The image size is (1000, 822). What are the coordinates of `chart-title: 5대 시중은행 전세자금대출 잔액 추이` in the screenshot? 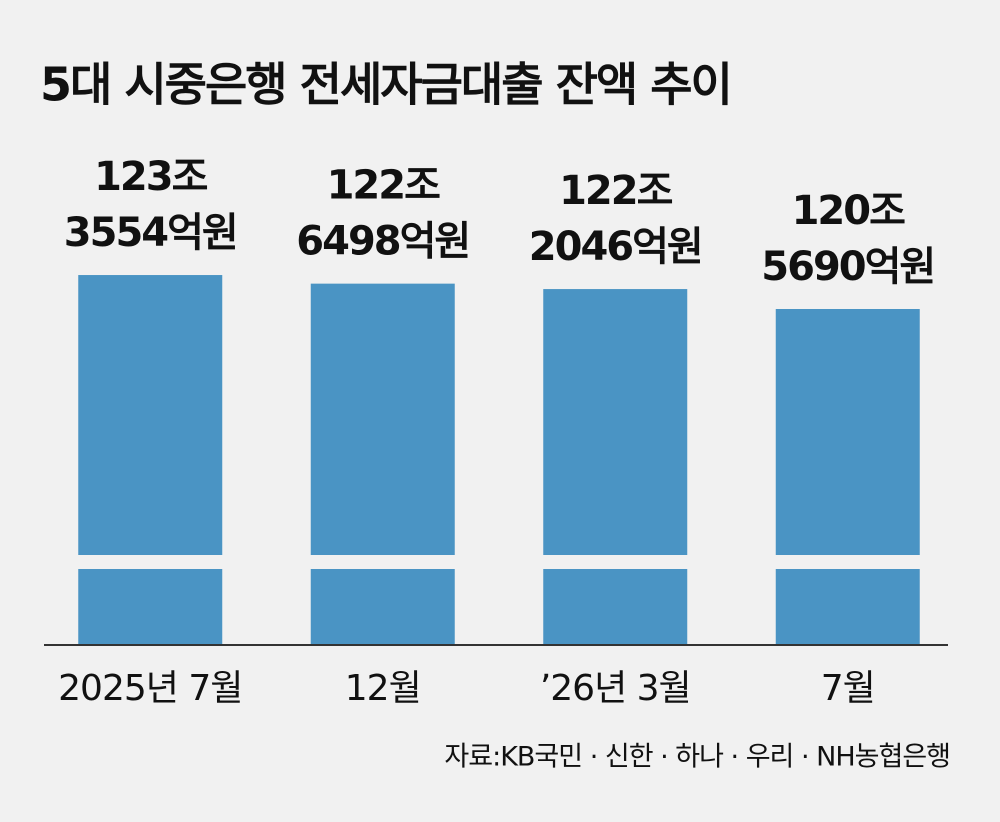 It's located at (385, 85).